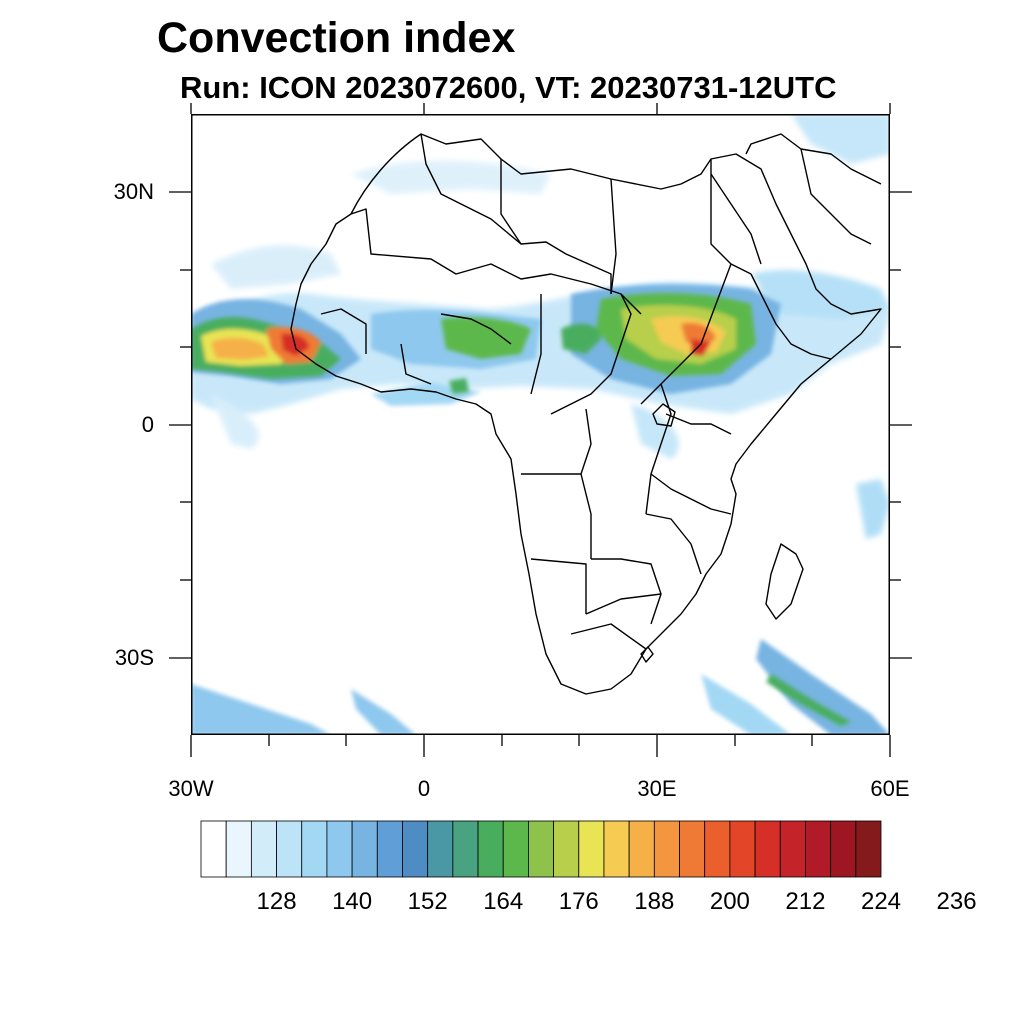 This screenshot has height=1024, width=1024. What do you see at coordinates (133, 191) in the screenshot?
I see `lat-label-30n: 30N` at bounding box center [133, 191].